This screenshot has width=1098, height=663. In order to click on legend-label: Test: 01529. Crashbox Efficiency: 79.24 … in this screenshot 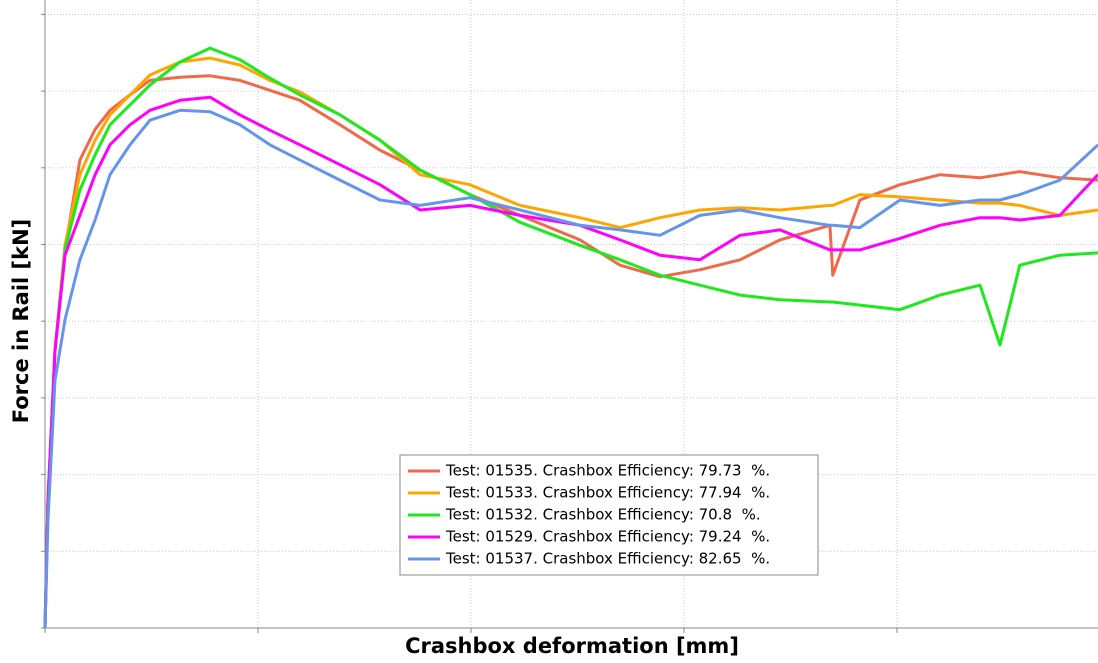, I will do `click(607, 537)`.